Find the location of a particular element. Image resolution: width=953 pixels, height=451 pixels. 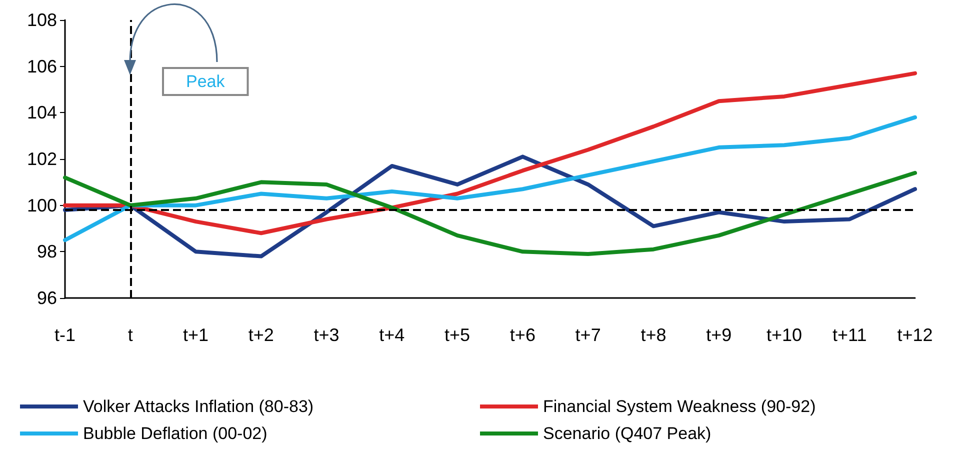

y-tick-label: 104 is located at coordinates (41, 112).